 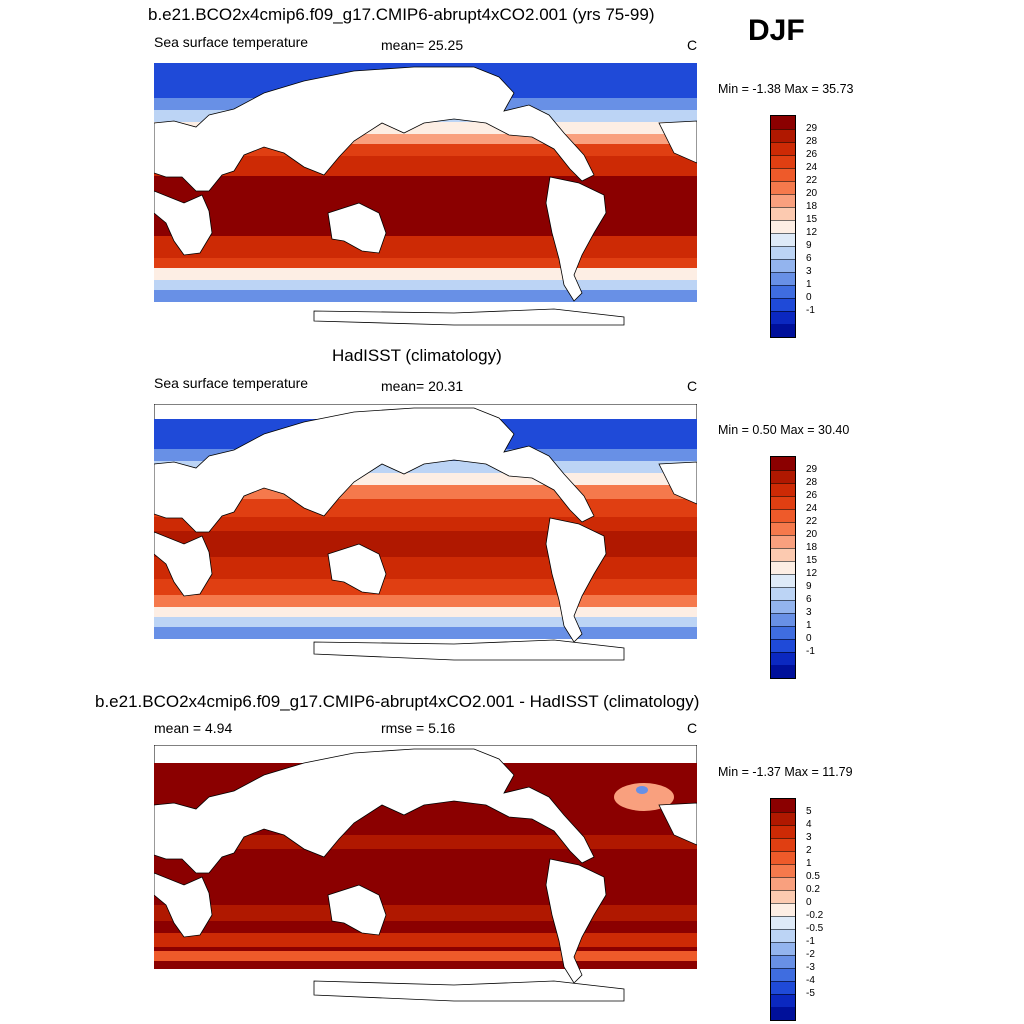 What do you see at coordinates (231, 383) in the screenshot?
I see `panel2-left-label: Sea surface temperature` at bounding box center [231, 383].